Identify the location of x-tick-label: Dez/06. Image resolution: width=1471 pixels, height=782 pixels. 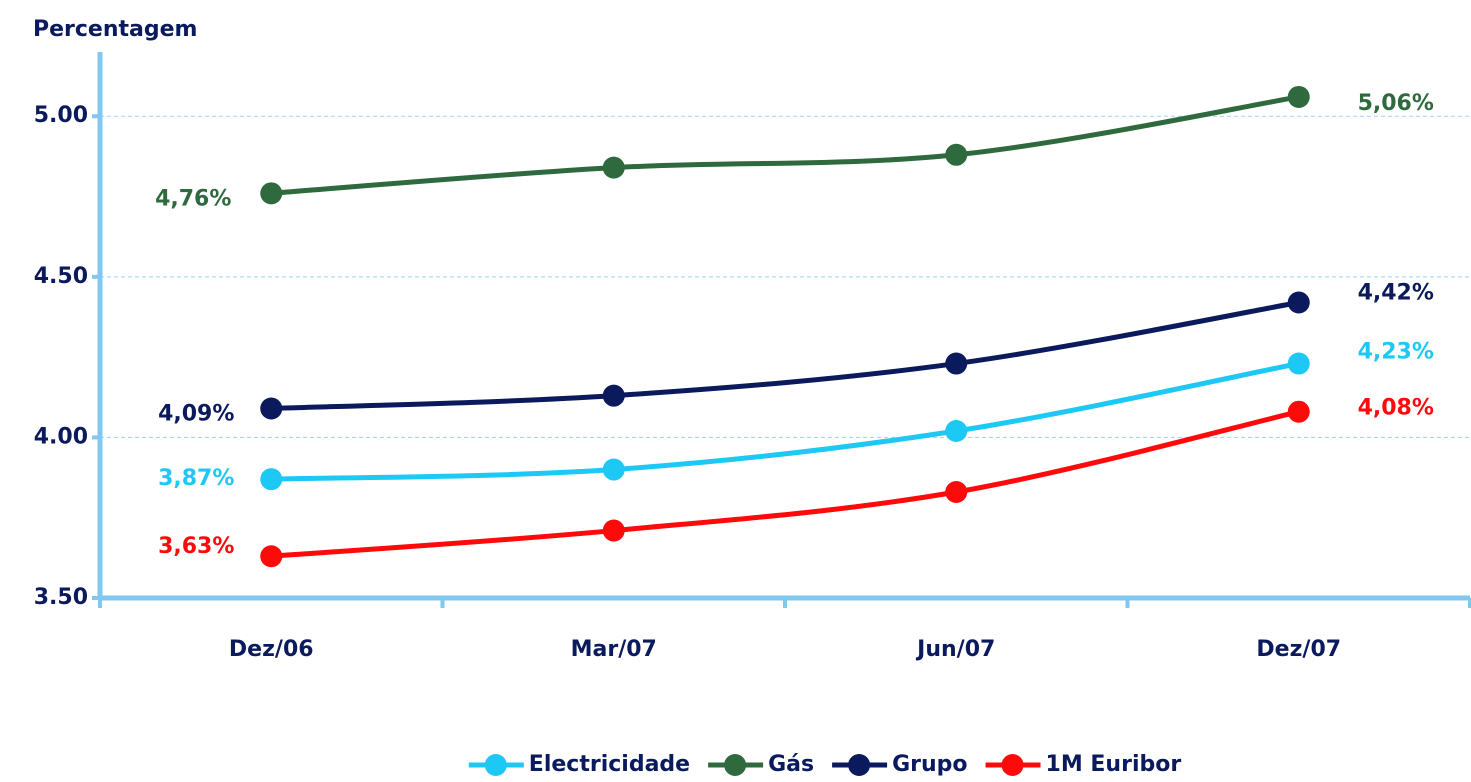
(271, 649).